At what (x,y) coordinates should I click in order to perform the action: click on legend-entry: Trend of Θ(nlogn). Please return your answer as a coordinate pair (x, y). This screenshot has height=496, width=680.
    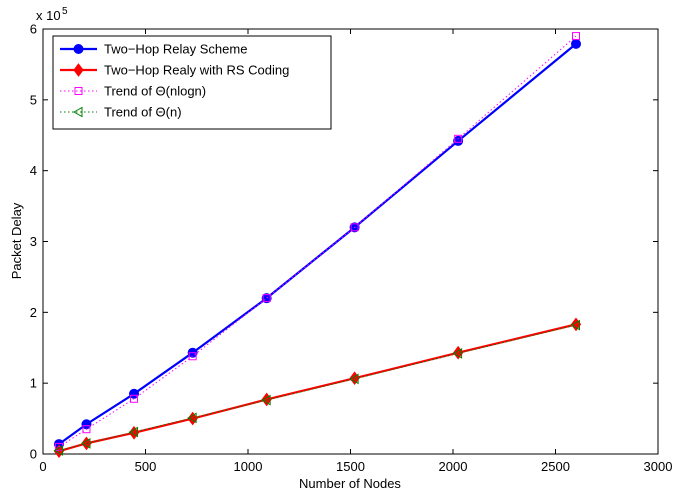
    Looking at the image, I should click on (133, 91).